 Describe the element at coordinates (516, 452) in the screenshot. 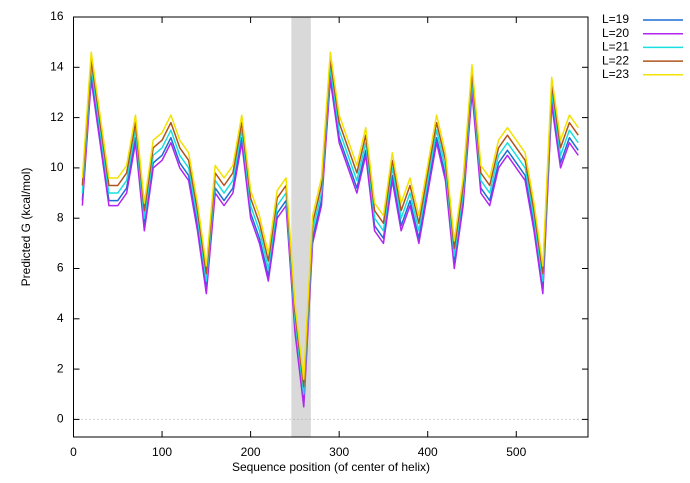

I see `x-tick-label: 500` at that location.